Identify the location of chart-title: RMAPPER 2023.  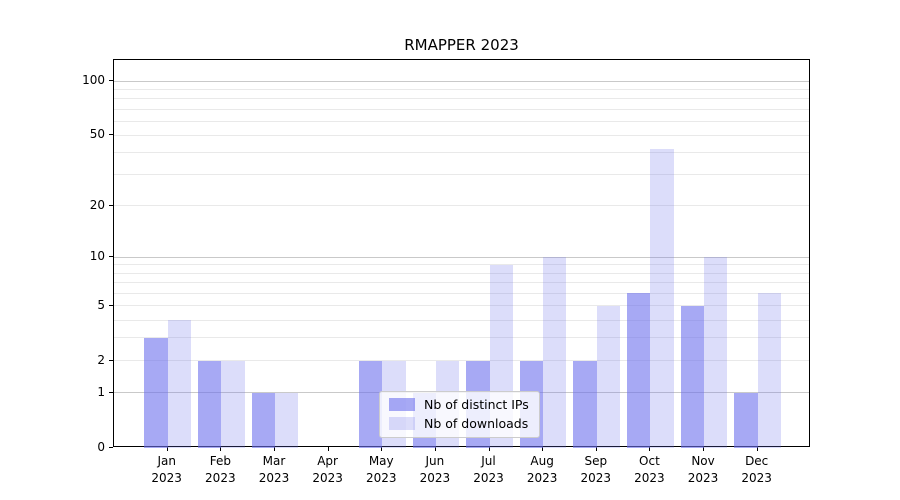
(461, 45).